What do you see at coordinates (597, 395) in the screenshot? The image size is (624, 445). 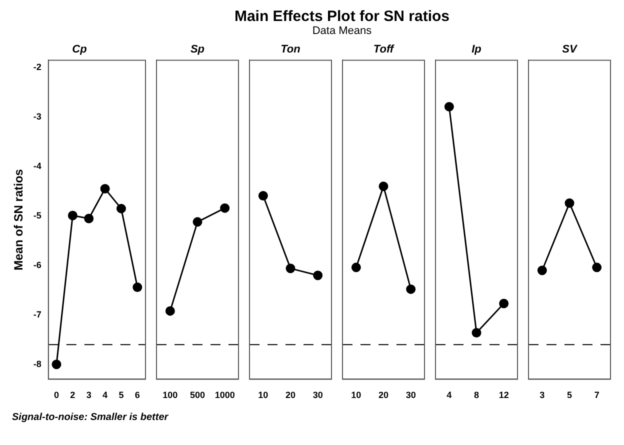 I see `x-tick-label: 7` at bounding box center [597, 395].